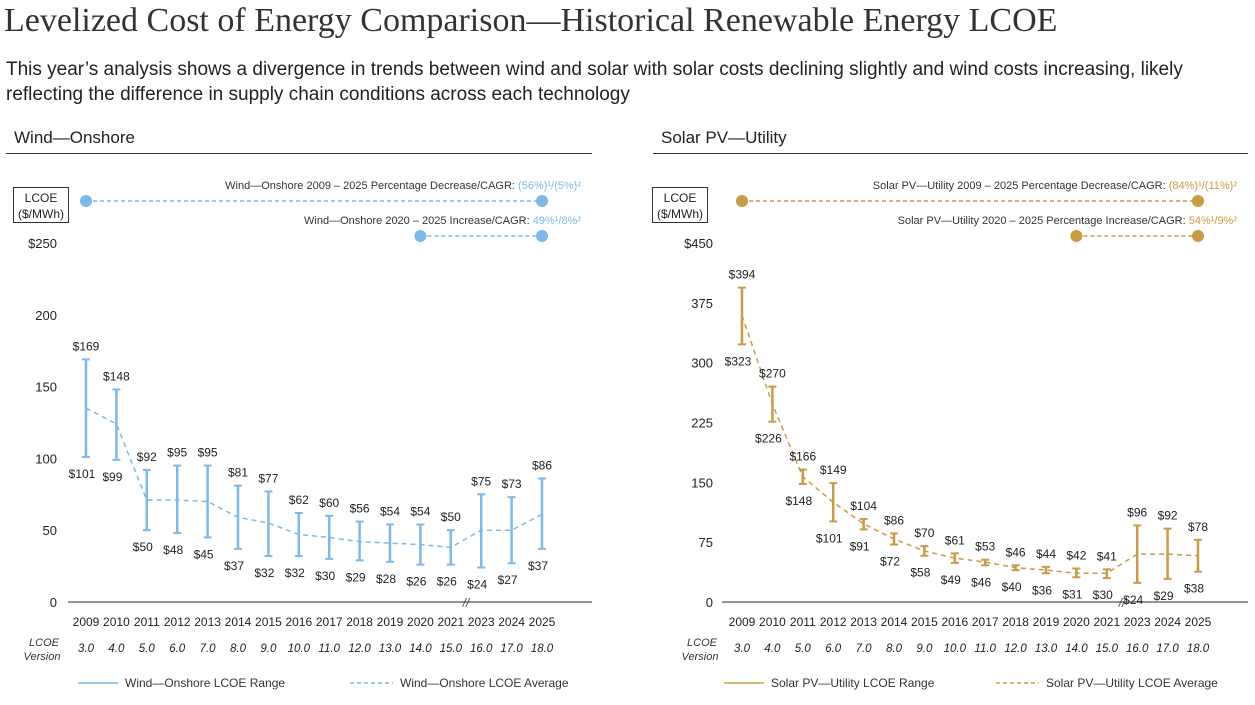 The image size is (1255, 705). I want to click on wind-high-label: $95, so click(208, 453).